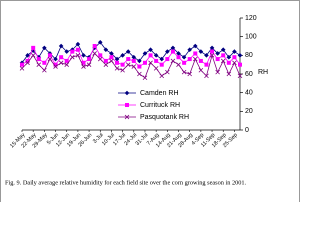 This screenshot has width=320, height=240. What do you see at coordinates (249, 93) in the screenshot?
I see `y-tick-label: 40` at bounding box center [249, 93].